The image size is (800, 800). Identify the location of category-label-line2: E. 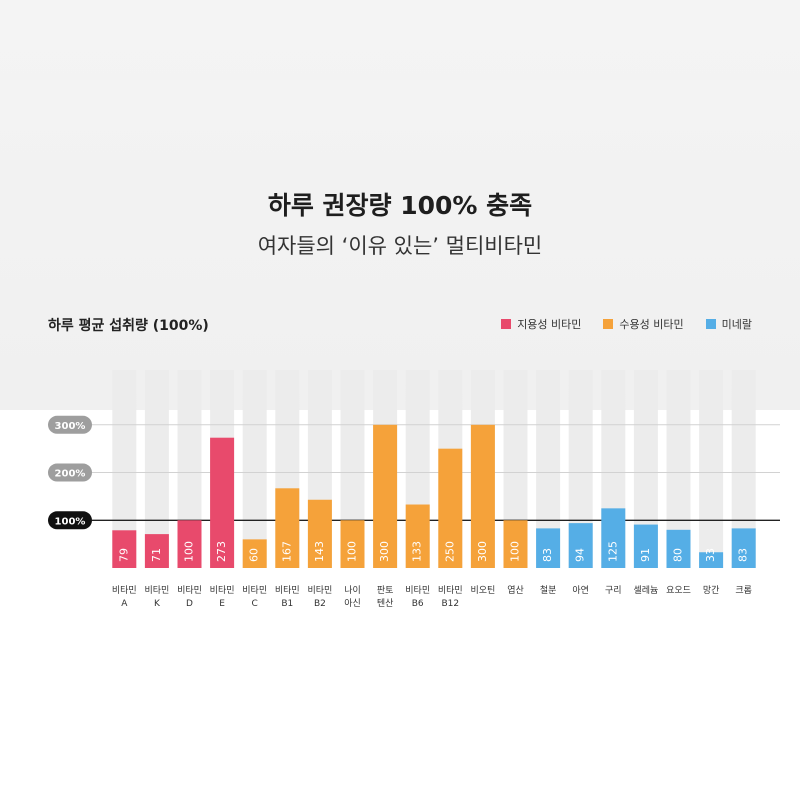
(222, 604).